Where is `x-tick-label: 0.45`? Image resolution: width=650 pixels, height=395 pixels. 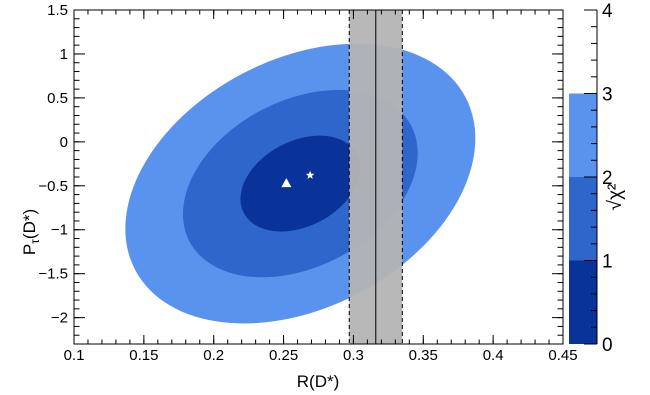 x-tick-label: 0.45 is located at coordinates (562, 355).